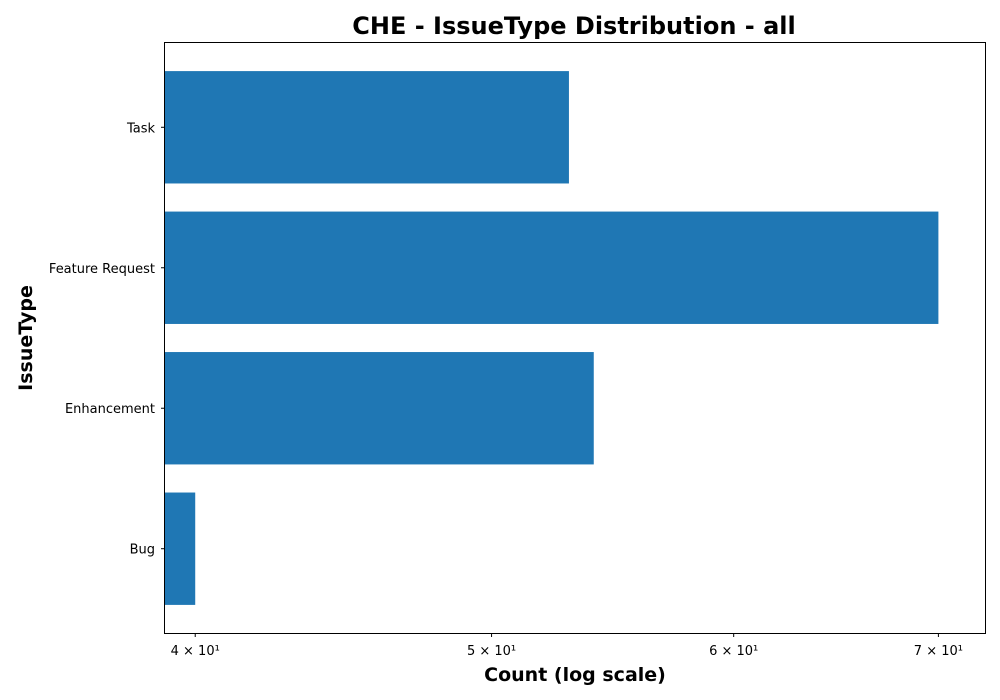 This screenshot has width=1000, height=700. Describe the element at coordinates (107, 339) in the screenshot. I see `y-axis-ticks: Bug Enhancement Feature Request Task` at that location.